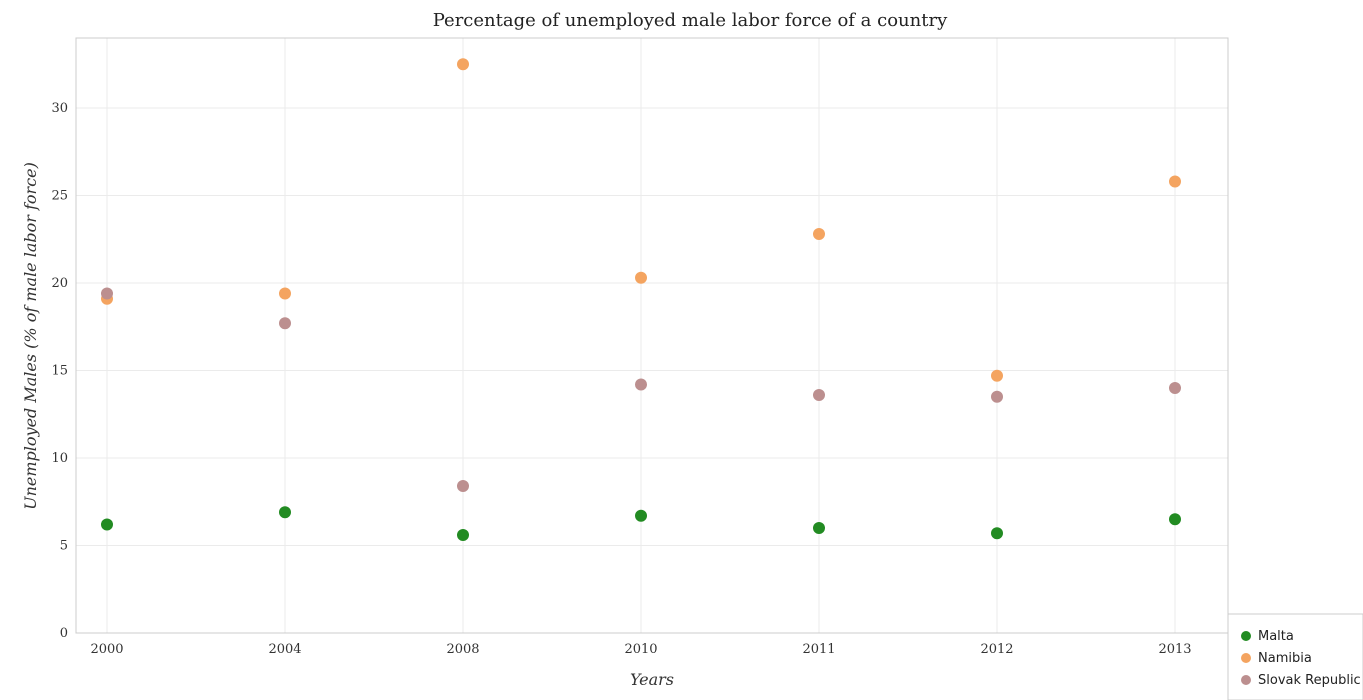 The width and height of the screenshot is (1363, 700). What do you see at coordinates (59, 458) in the screenshot?
I see `y-tick-label: 10` at bounding box center [59, 458].